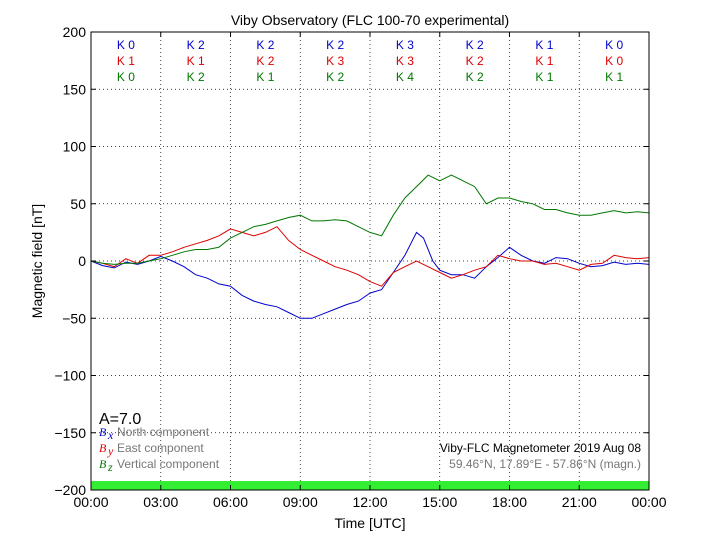 This screenshot has width=720, height=540. Describe the element at coordinates (168, 464) in the screenshot. I see `legend-entry-label: Vertical component` at that location.